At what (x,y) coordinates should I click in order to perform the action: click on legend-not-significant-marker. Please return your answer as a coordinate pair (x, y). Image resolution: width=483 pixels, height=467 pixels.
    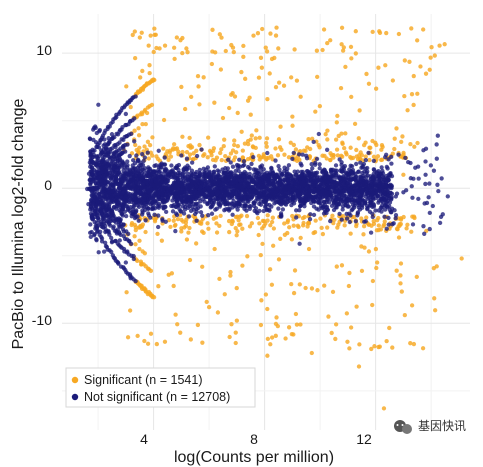
    Looking at the image, I should click on (75, 397).